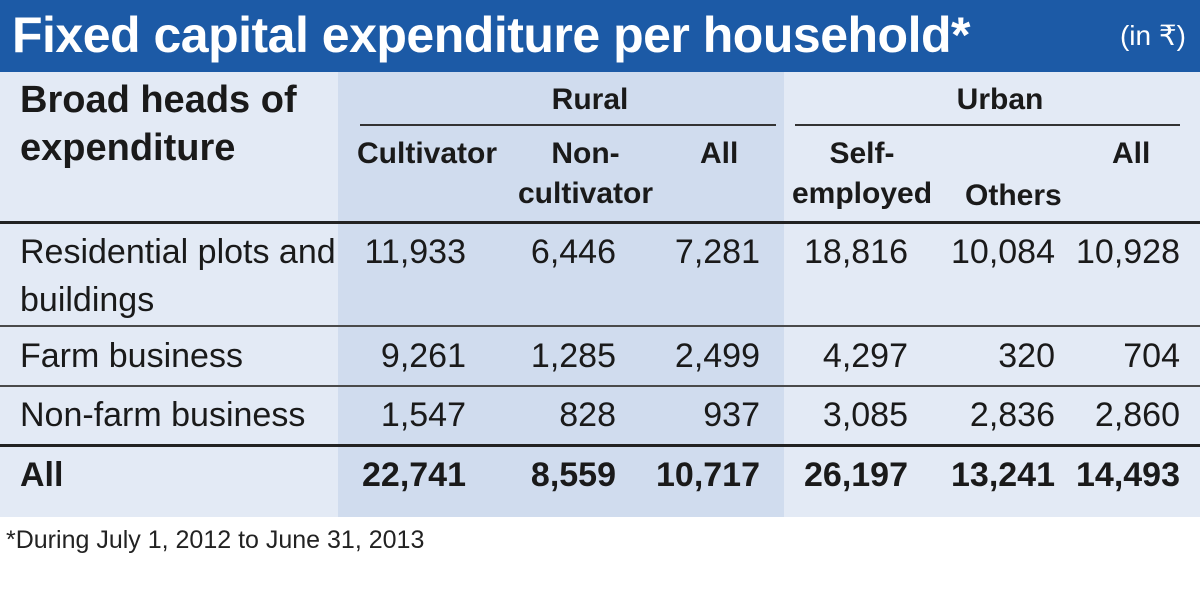  What do you see at coordinates (1013, 195) in the screenshot?
I see `col-header-others: Others` at bounding box center [1013, 195].